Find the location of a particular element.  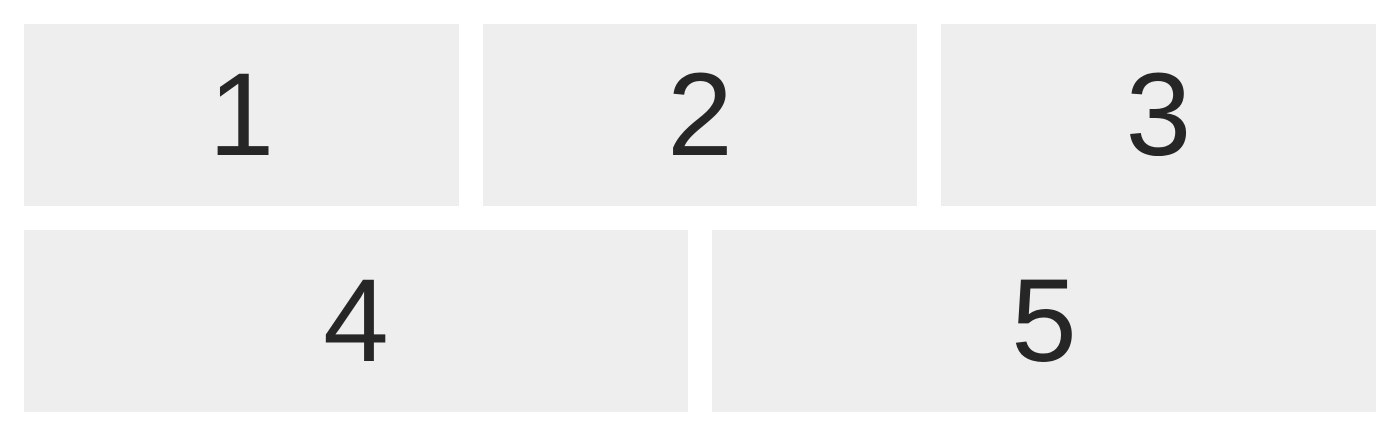

tile-2-label: 2 is located at coordinates (700, 115).